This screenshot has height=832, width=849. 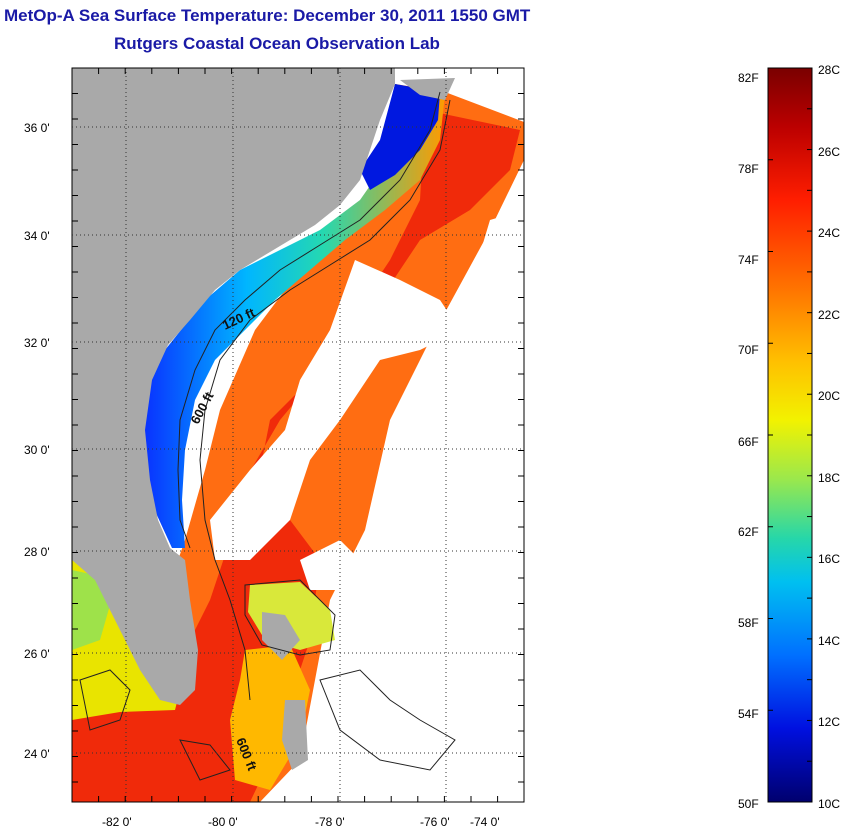 I want to click on cbar-f-70: 70F, so click(x=748, y=350).